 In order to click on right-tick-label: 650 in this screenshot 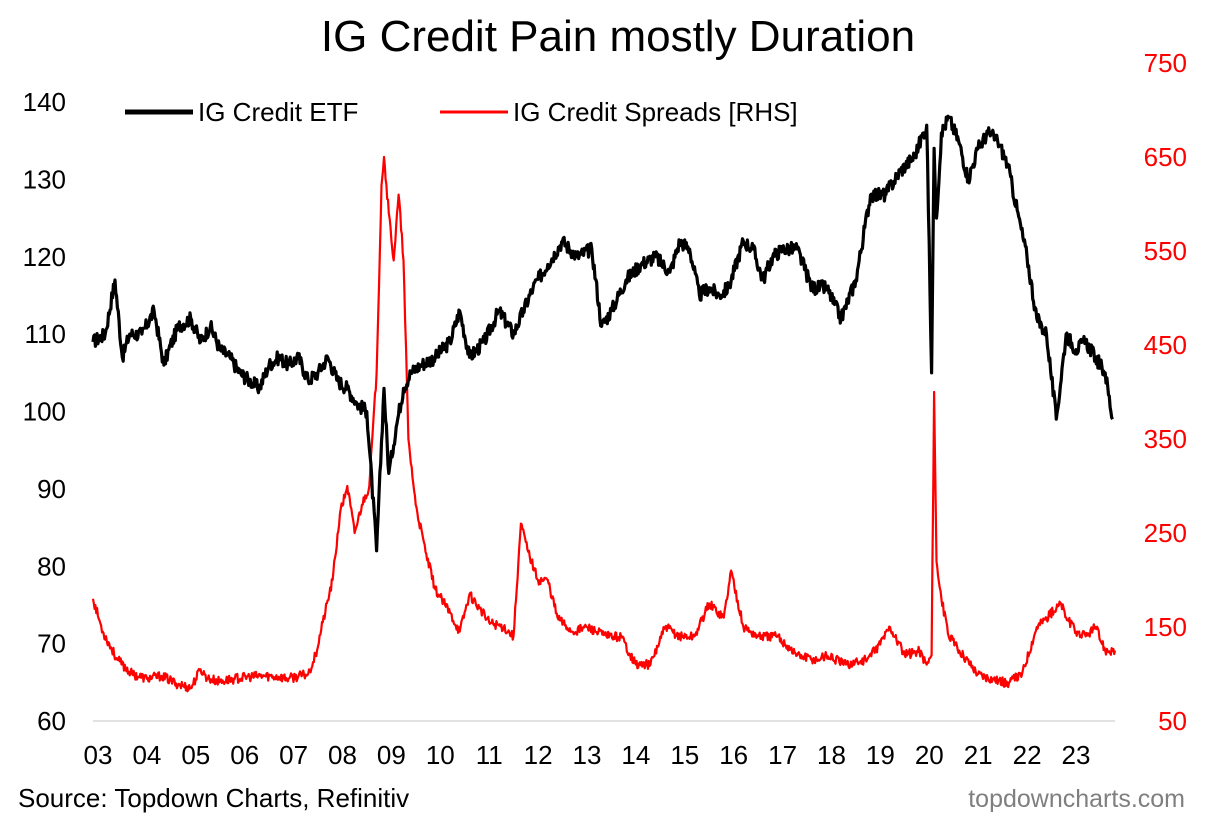, I will do `click(1165, 157)`.